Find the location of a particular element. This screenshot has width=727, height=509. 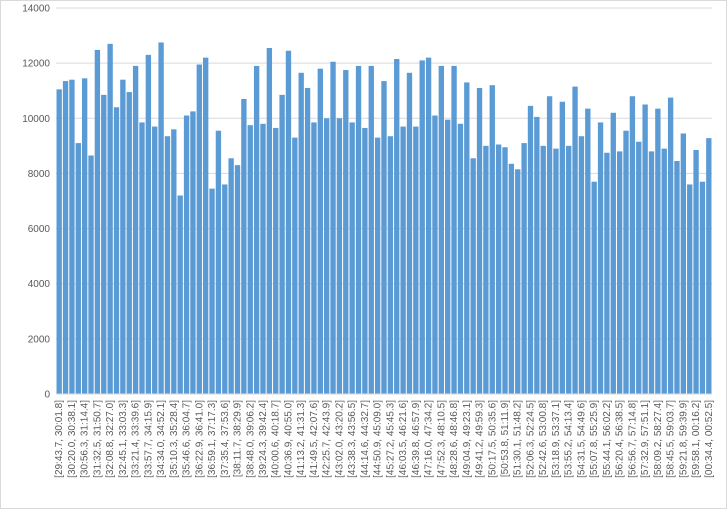

x-tick-label: [38:11.7, 38:29.9] is located at coordinates (238, 438).